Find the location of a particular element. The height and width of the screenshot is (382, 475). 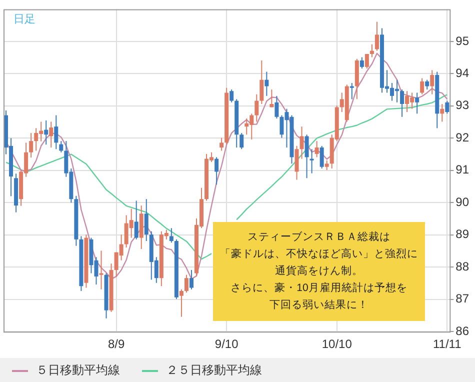

x-tick-label: 11/11 is located at coordinates (447, 344).